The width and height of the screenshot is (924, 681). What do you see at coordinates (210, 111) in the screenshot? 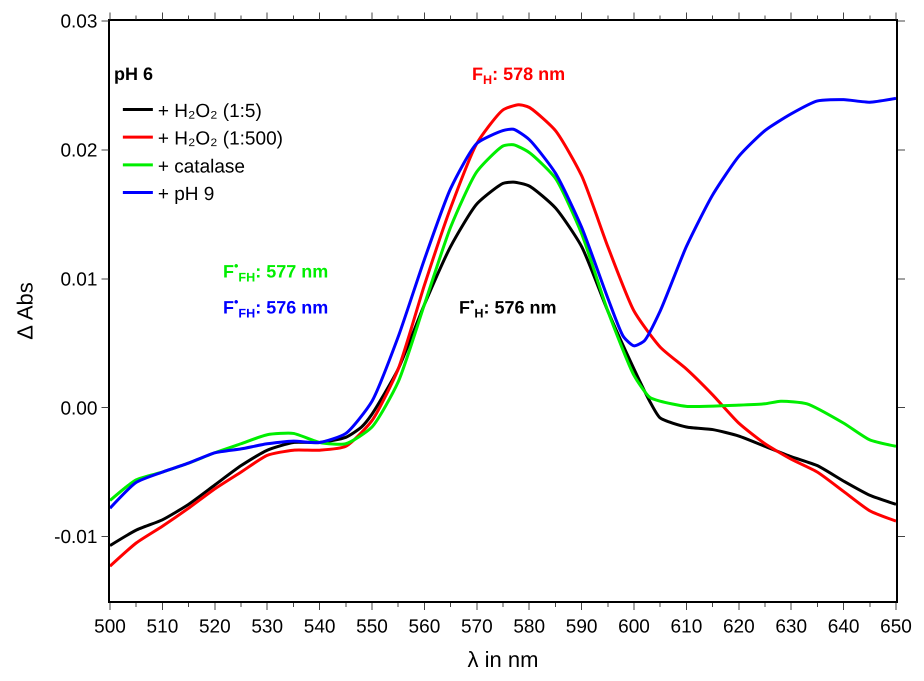
I see `legend-label: + H₂O₂ (1:5)` at bounding box center [210, 111].